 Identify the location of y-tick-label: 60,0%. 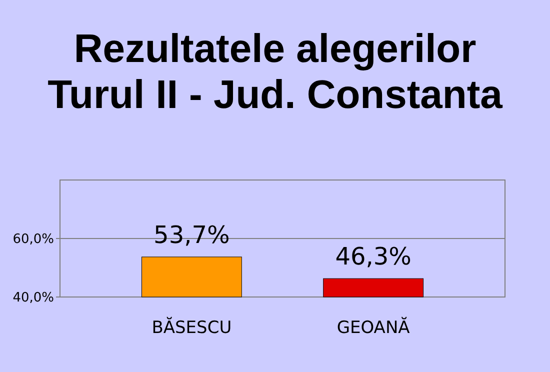
(33, 240).